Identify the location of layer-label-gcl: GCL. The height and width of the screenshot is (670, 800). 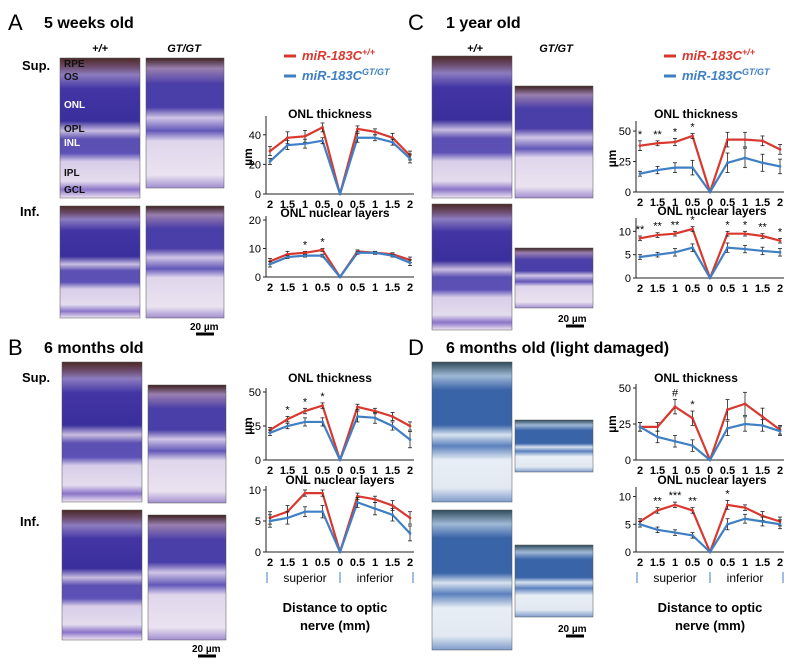
(74, 190).